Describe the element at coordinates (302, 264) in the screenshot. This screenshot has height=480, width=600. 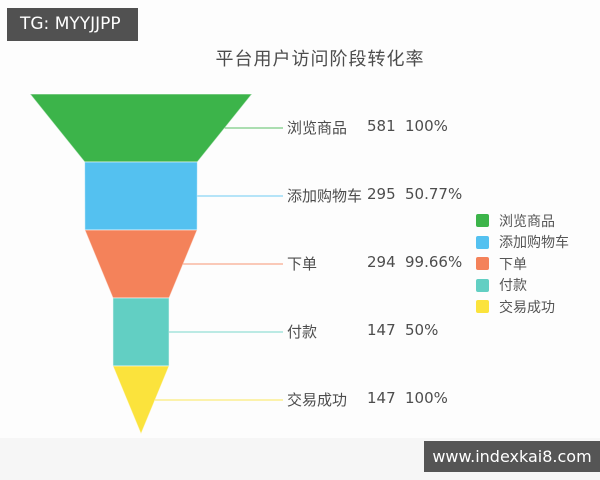
I see `stage-label: 下单` at that location.